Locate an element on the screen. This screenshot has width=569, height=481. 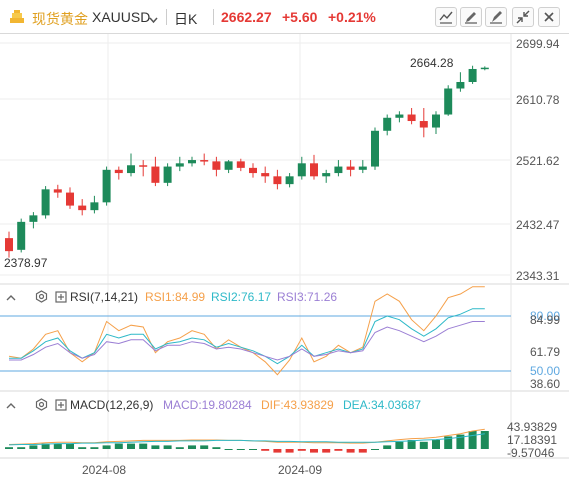
draw-line-button is located at coordinates (446, 17).